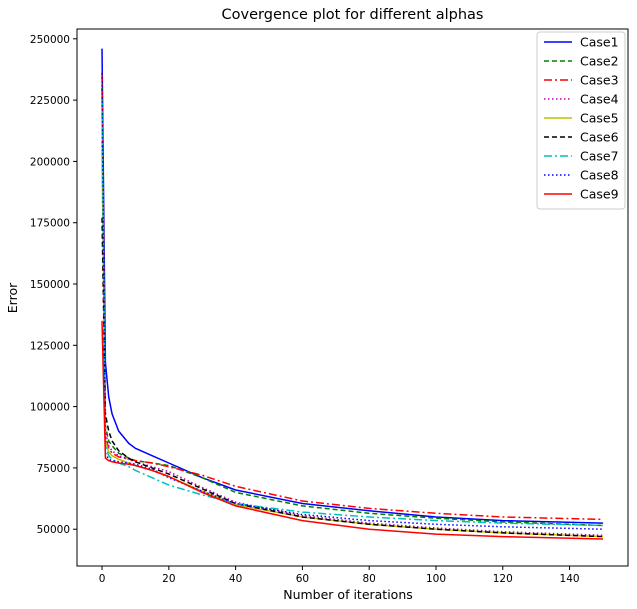 Image resolution: width=637 pixels, height=609 pixels. What do you see at coordinates (302, 579) in the screenshot?
I see `x-tick-label: 60` at bounding box center [302, 579].